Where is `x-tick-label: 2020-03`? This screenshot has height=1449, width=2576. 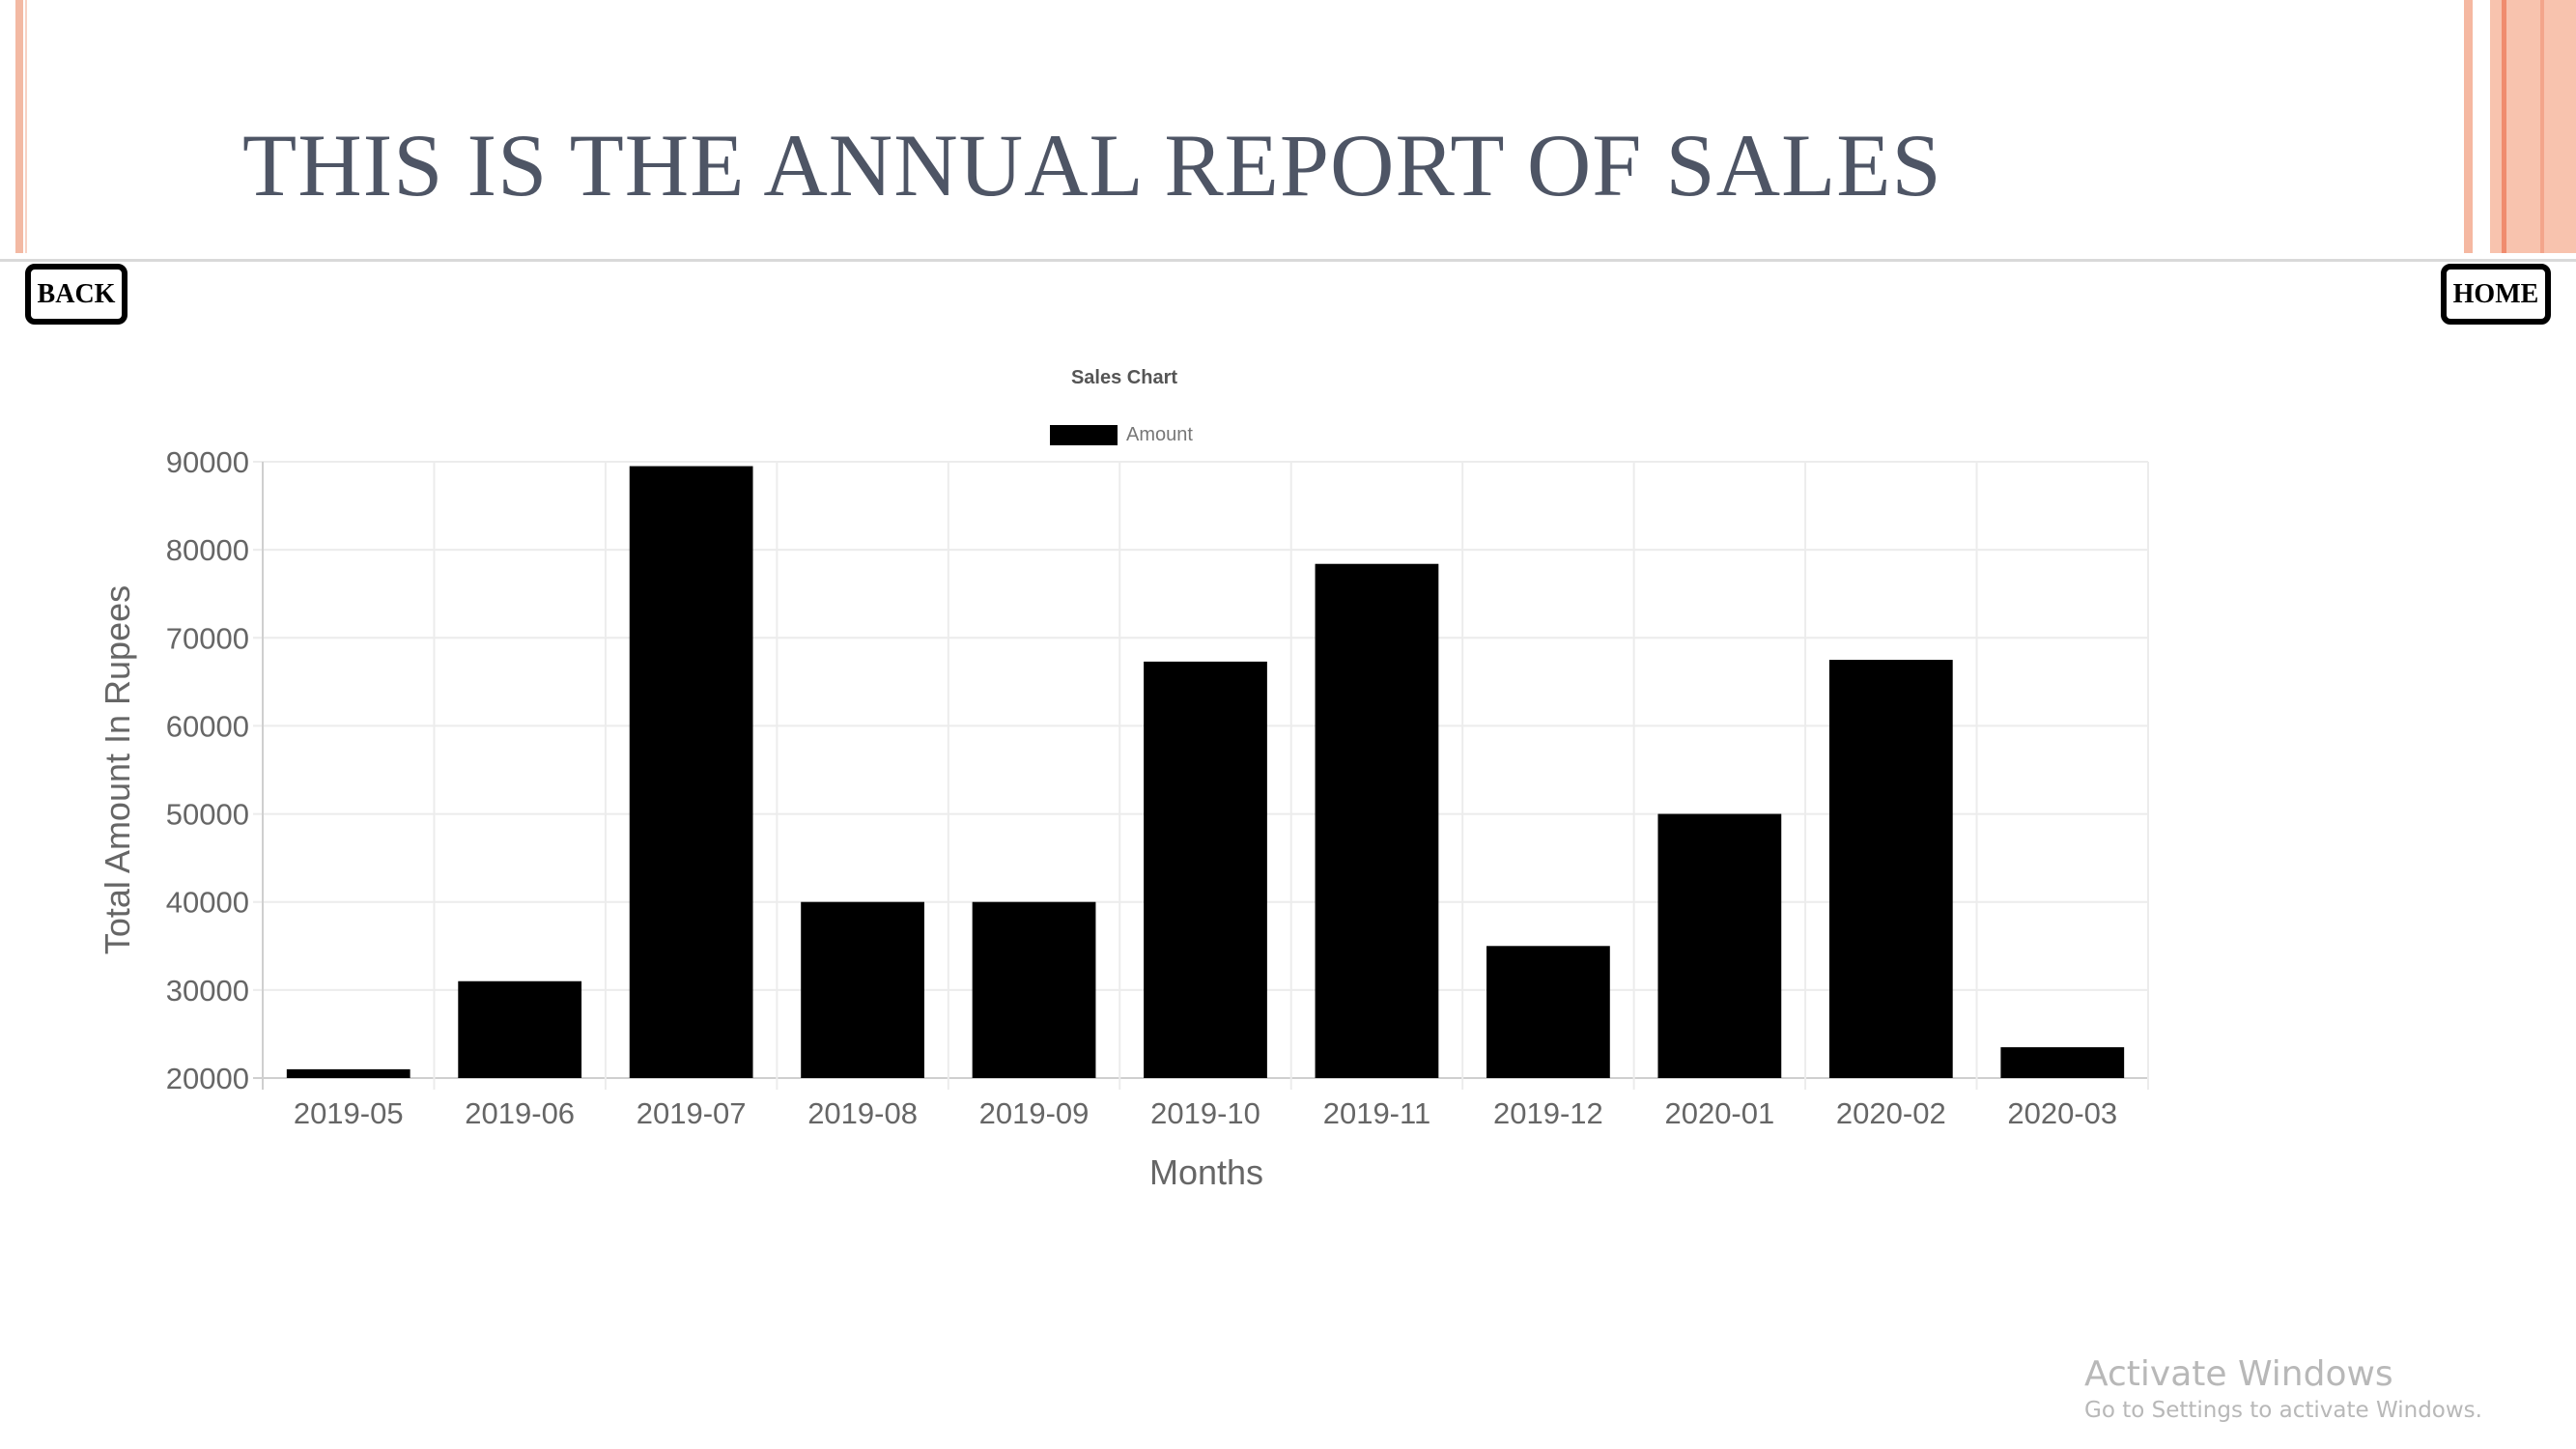
x-tick-label: 2020-03 is located at coordinates (2062, 1113).